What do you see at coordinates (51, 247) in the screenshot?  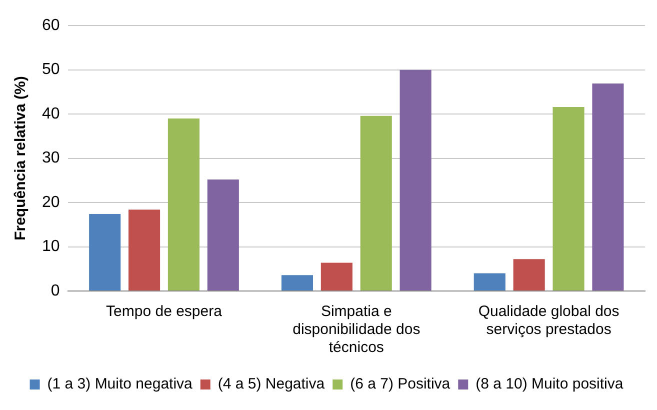 I see `y-tick-label: 10` at bounding box center [51, 247].